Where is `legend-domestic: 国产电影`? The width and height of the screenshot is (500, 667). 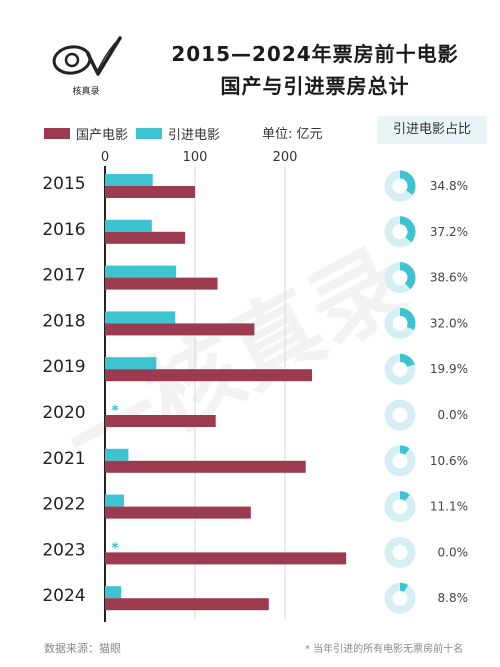 legend-domestic: 国产电影 is located at coordinates (86, 133).